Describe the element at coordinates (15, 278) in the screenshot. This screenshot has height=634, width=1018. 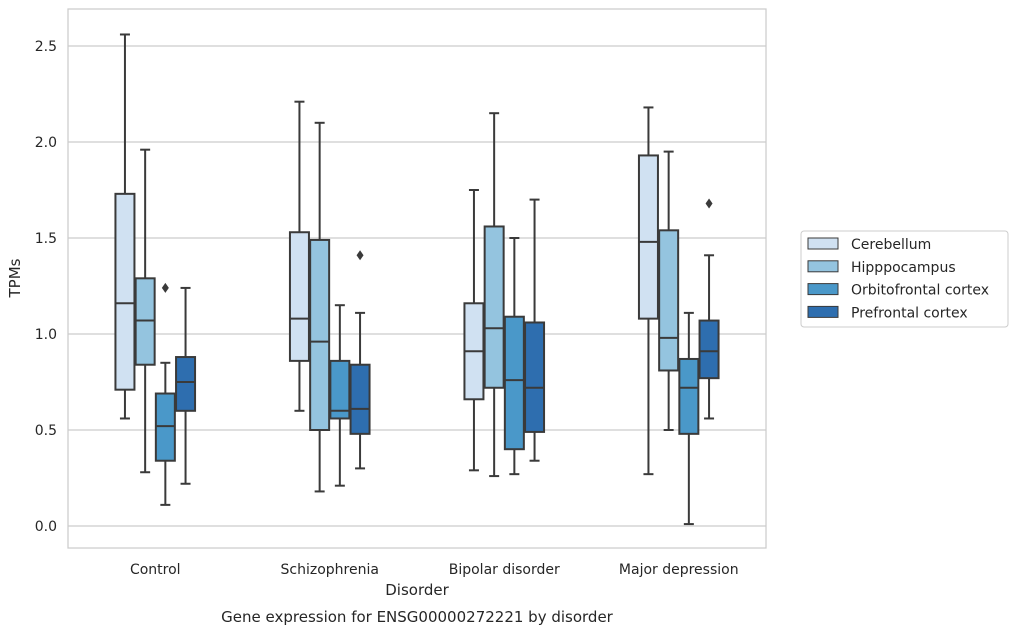
I see `y-axis-label: TPMs` at that location.